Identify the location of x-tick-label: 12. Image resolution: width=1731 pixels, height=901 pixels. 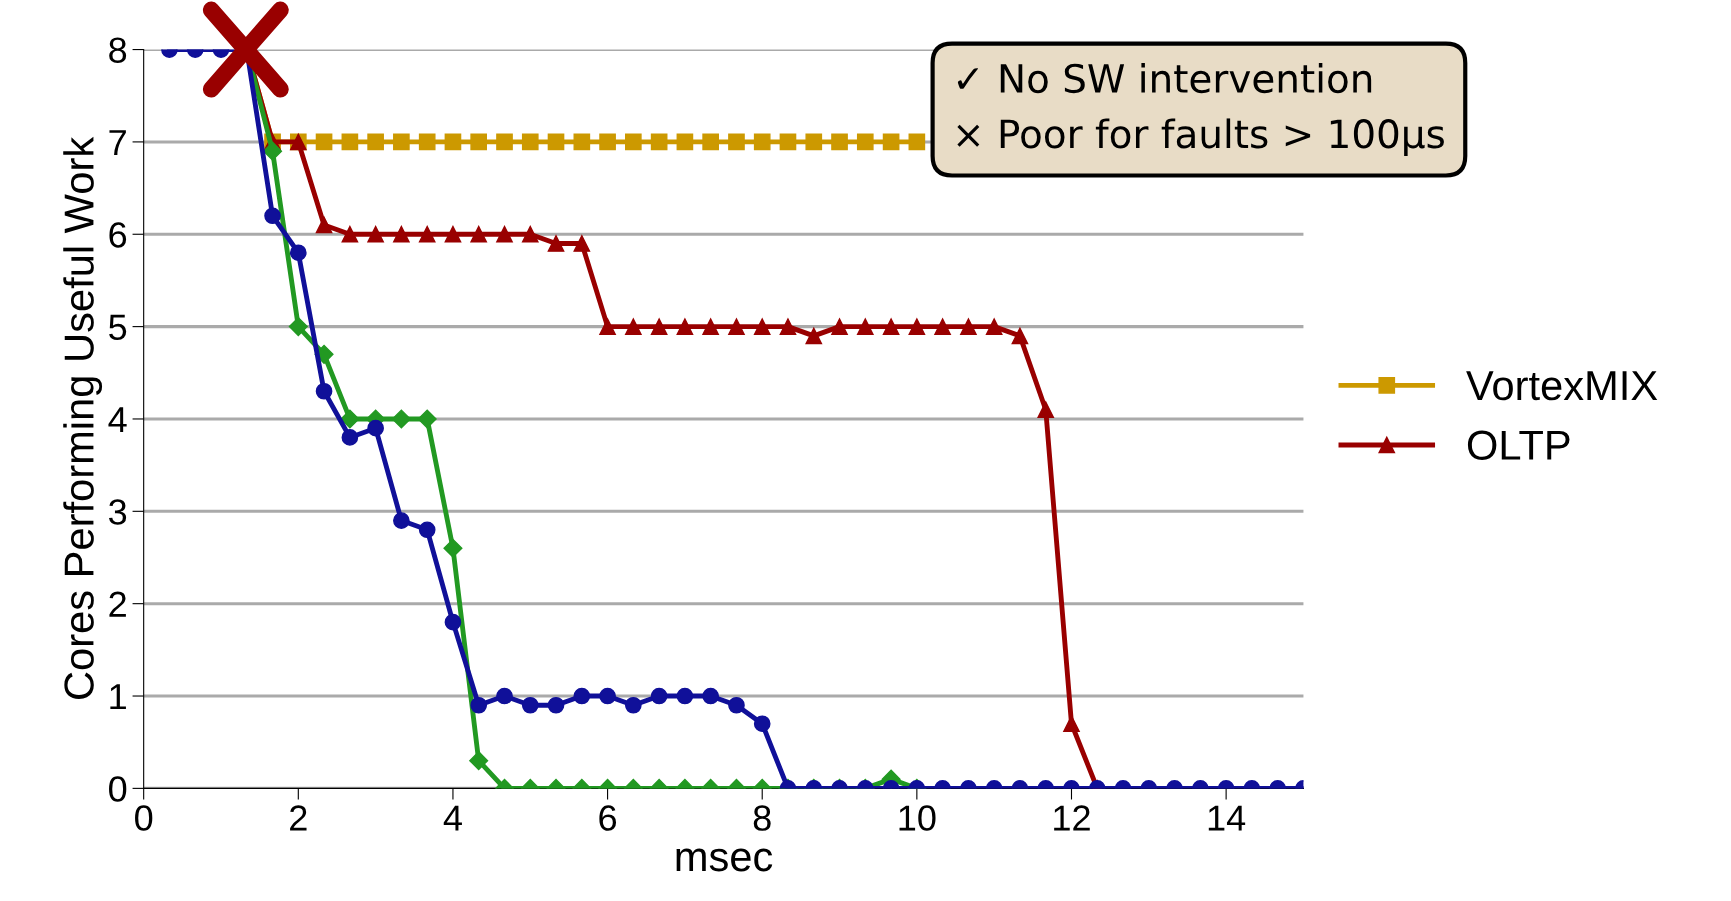
(1072, 818).